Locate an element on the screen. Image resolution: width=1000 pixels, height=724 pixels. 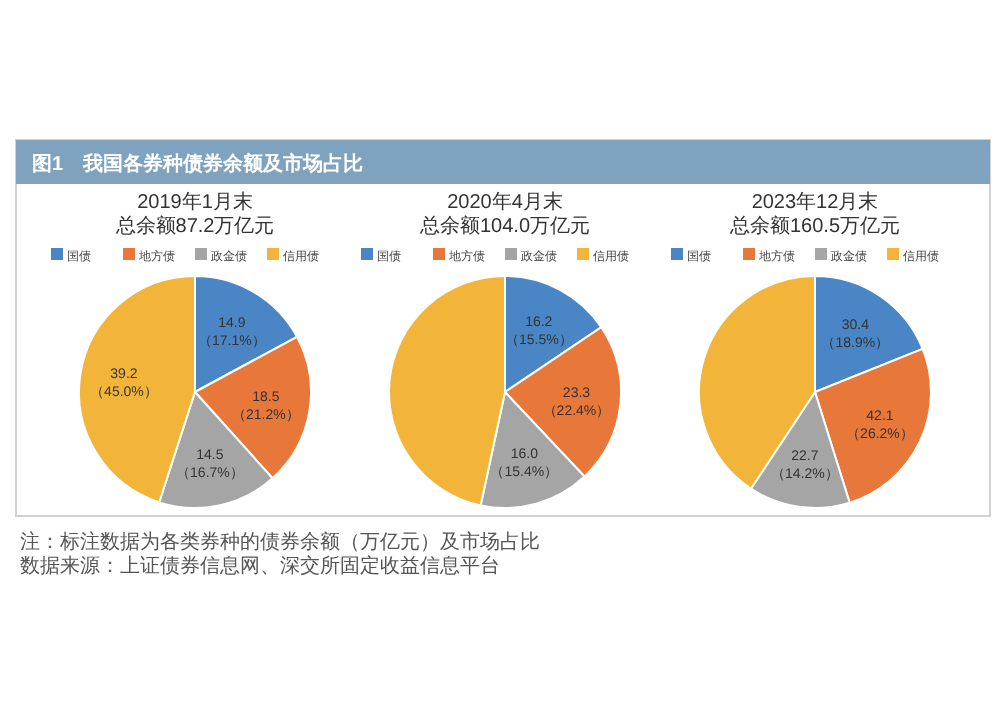
chart-title: 2020年4月末 is located at coordinates (505, 202).